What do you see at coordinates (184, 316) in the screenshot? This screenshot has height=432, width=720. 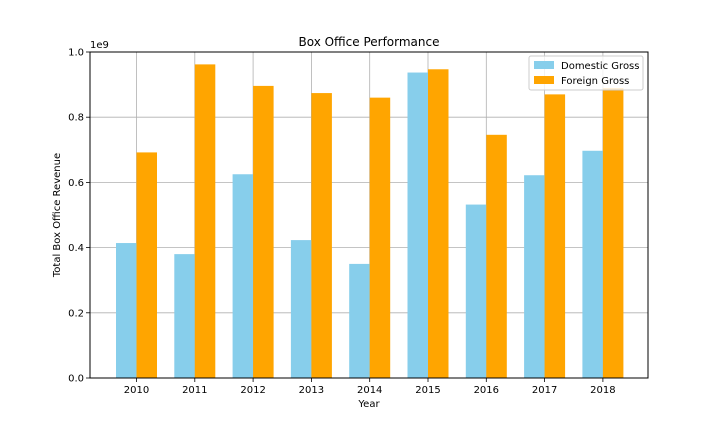 I see `bar-domestic-2011` at bounding box center [184, 316].